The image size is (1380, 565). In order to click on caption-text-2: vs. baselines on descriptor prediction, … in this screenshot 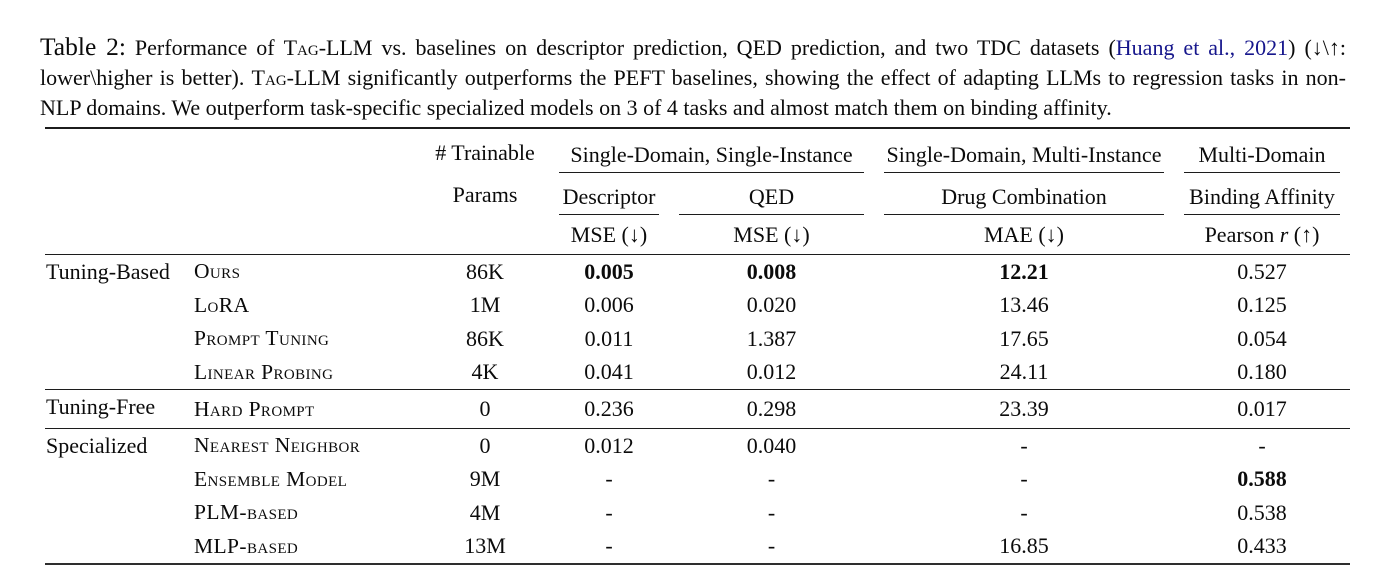, I will do `click(744, 47)`.